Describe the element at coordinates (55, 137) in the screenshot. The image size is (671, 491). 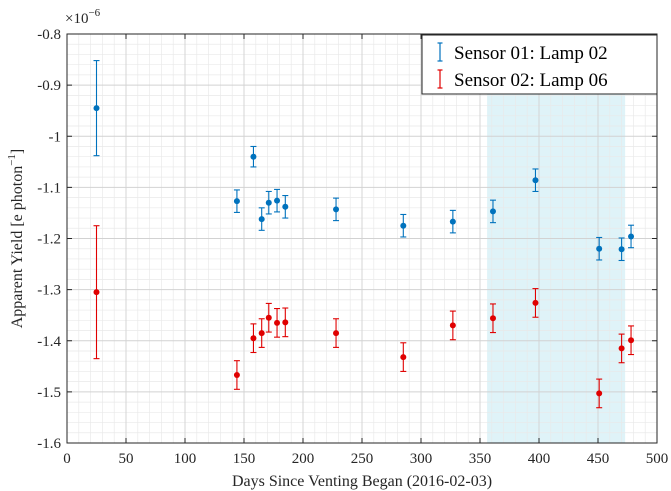
I see `y-tick-label: -1` at that location.